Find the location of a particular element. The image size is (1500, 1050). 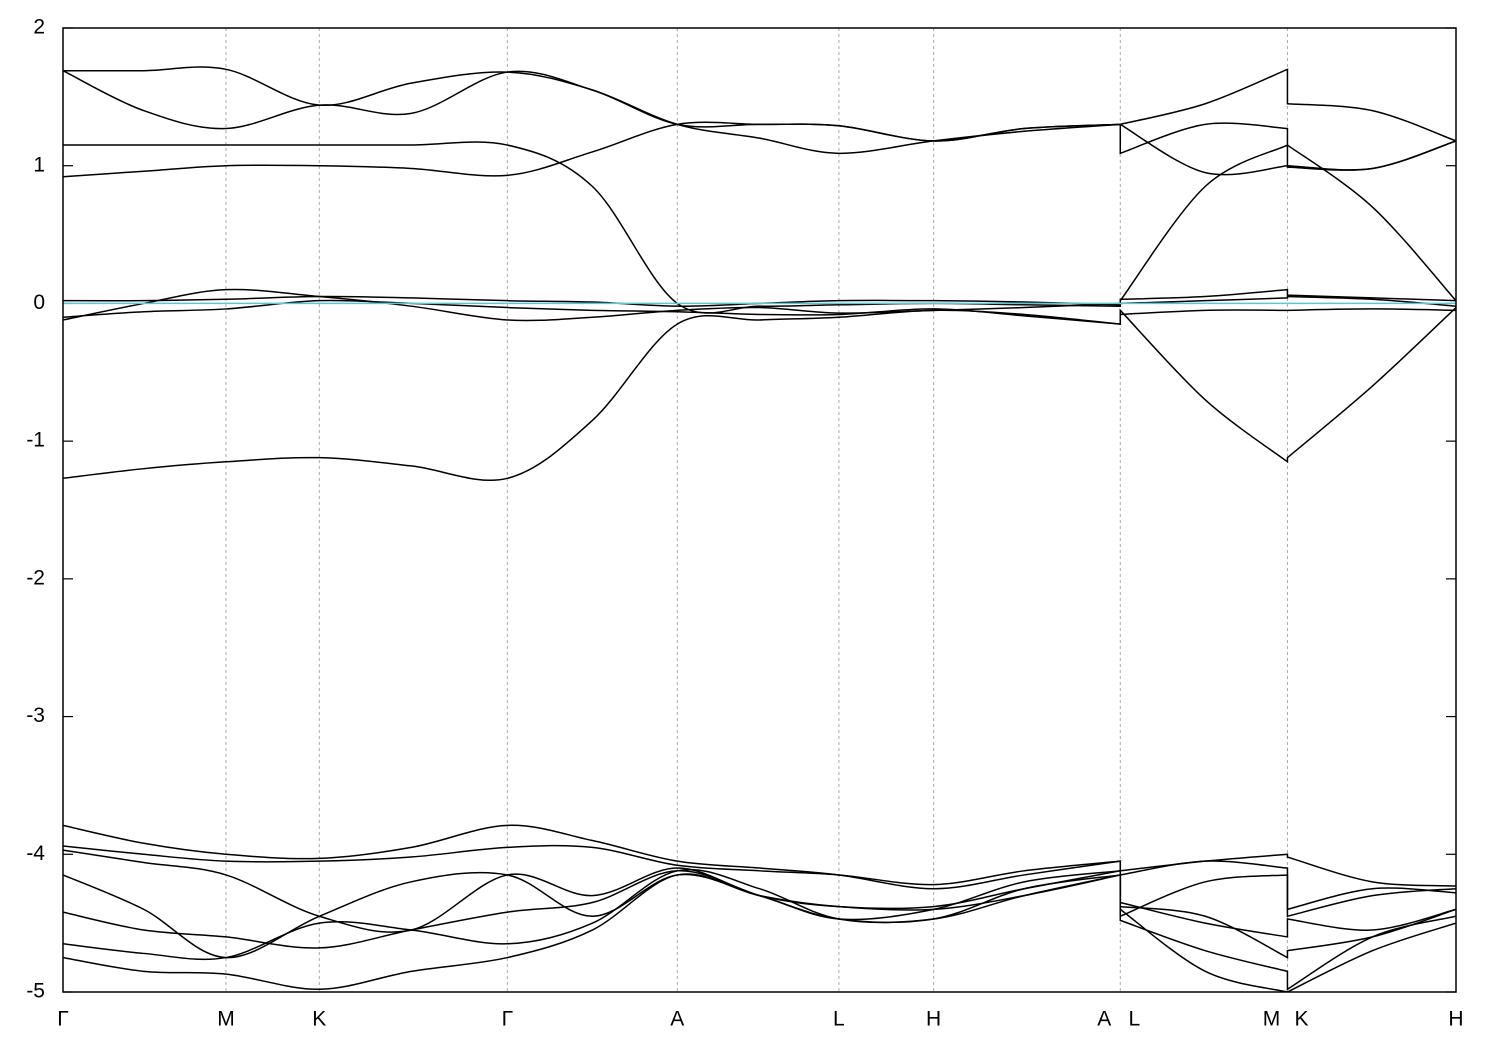

y-tick-label: 0 is located at coordinates (39, 302).